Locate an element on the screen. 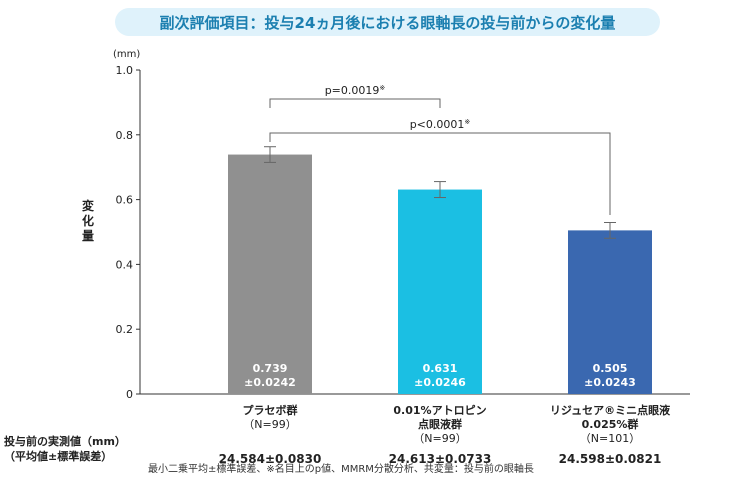 The image size is (750, 500). y-tick-label: 0.6 is located at coordinates (125, 200).